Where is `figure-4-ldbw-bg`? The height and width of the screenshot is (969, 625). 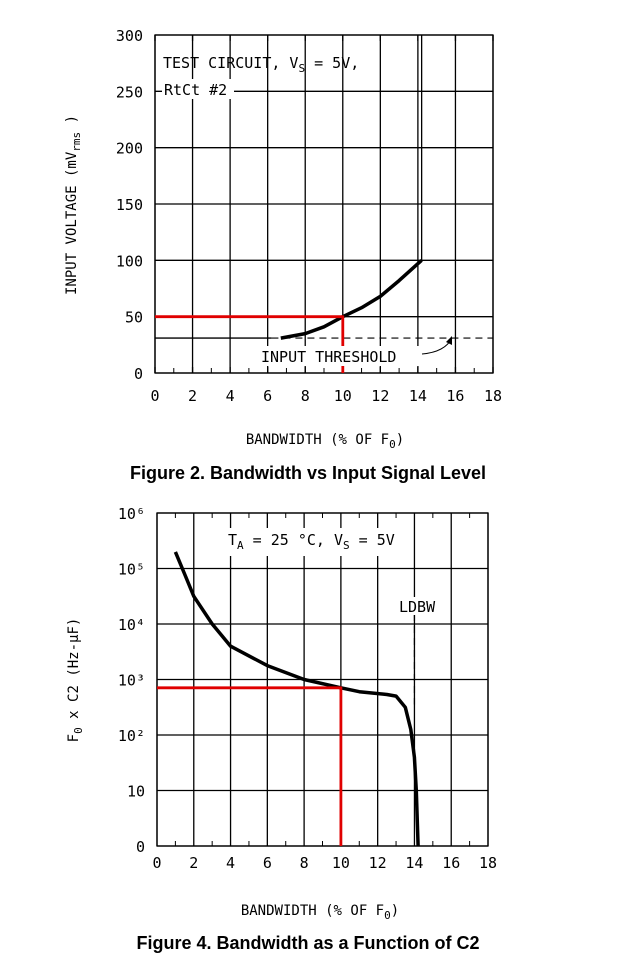 figure-4-ldbw-bg is located at coordinates (420, 606).